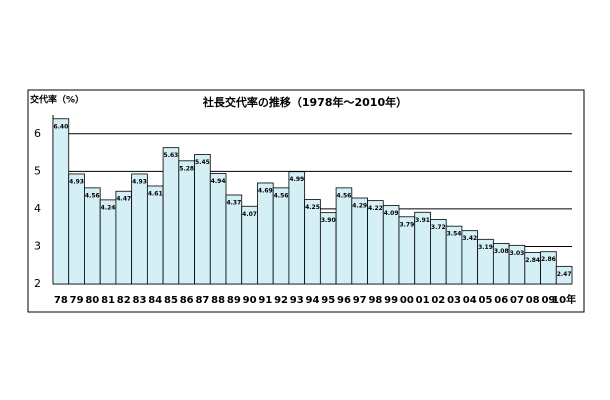 This screenshot has width=610, height=400. Describe the element at coordinates (548, 259) in the screenshot. I see `value-label: 2.86` at that location.